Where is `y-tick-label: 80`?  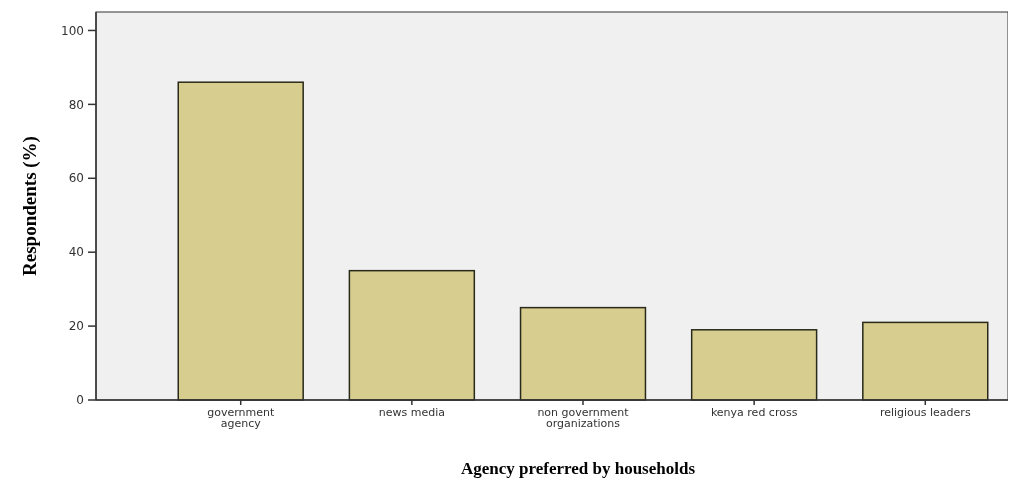
y-tick-label: 80 is located at coordinates (76, 104).